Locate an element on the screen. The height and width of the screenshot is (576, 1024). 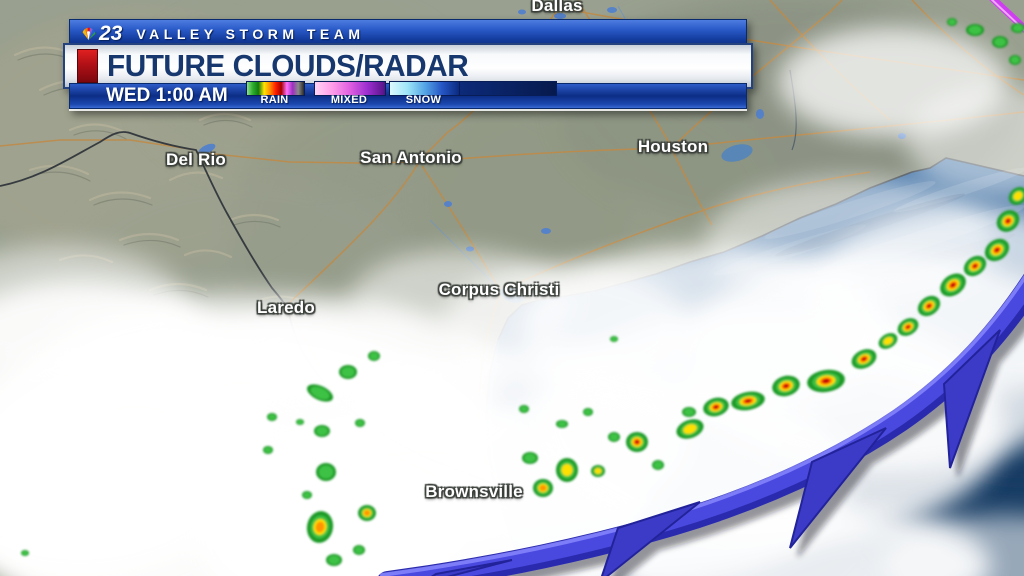
station-name: VALLEY STORM TEAM is located at coordinates (250, 33).